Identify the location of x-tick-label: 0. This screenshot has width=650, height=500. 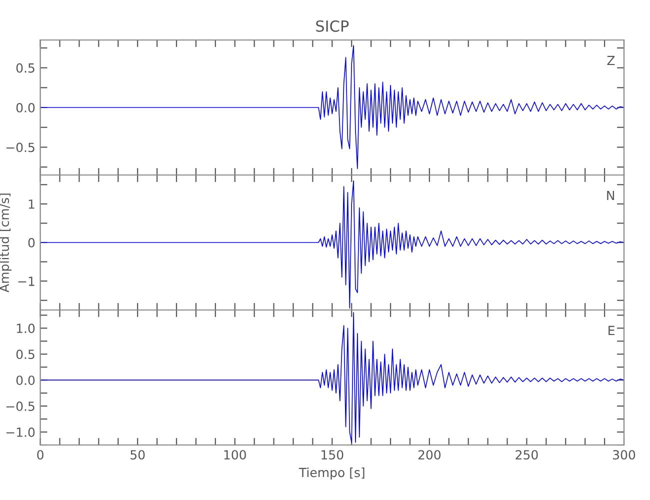
(40, 455).